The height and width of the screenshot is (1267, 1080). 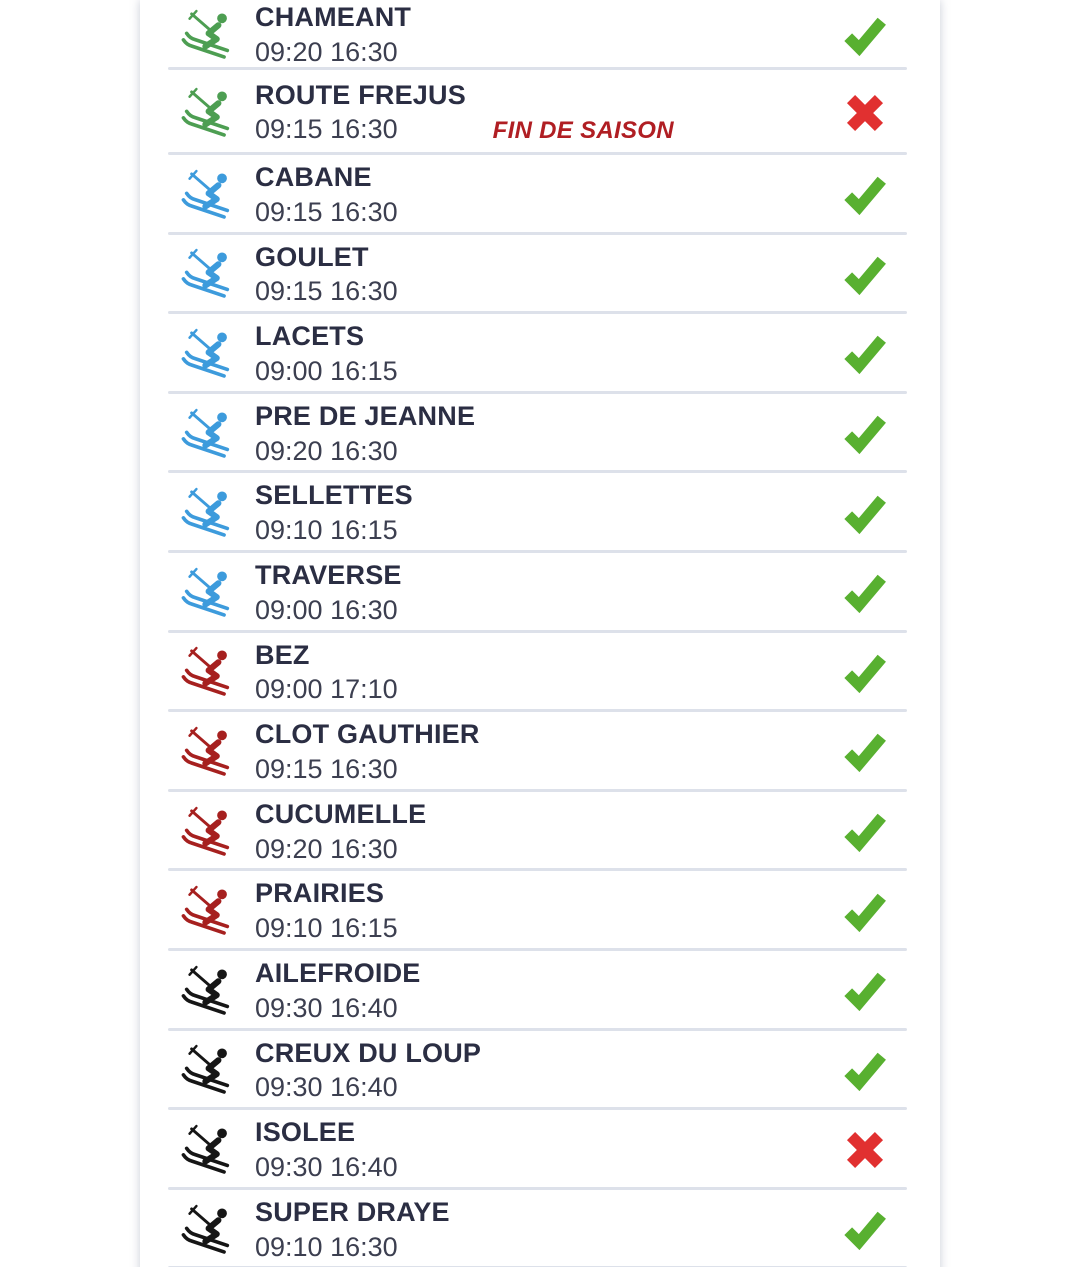 I want to click on piste-hours: 09:00 17:10, so click(x=326, y=689).